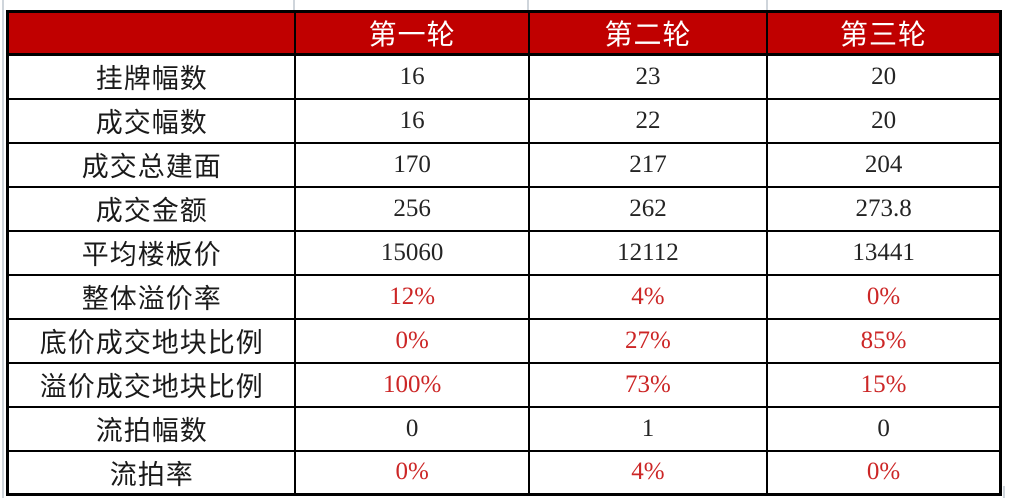  I want to click on row-label: 挂牌幅数, so click(151, 76).